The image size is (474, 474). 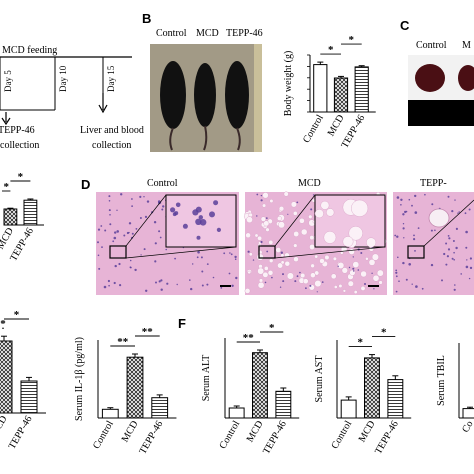 I want to click on mouse-label-mcd: MCD, so click(x=207, y=33).